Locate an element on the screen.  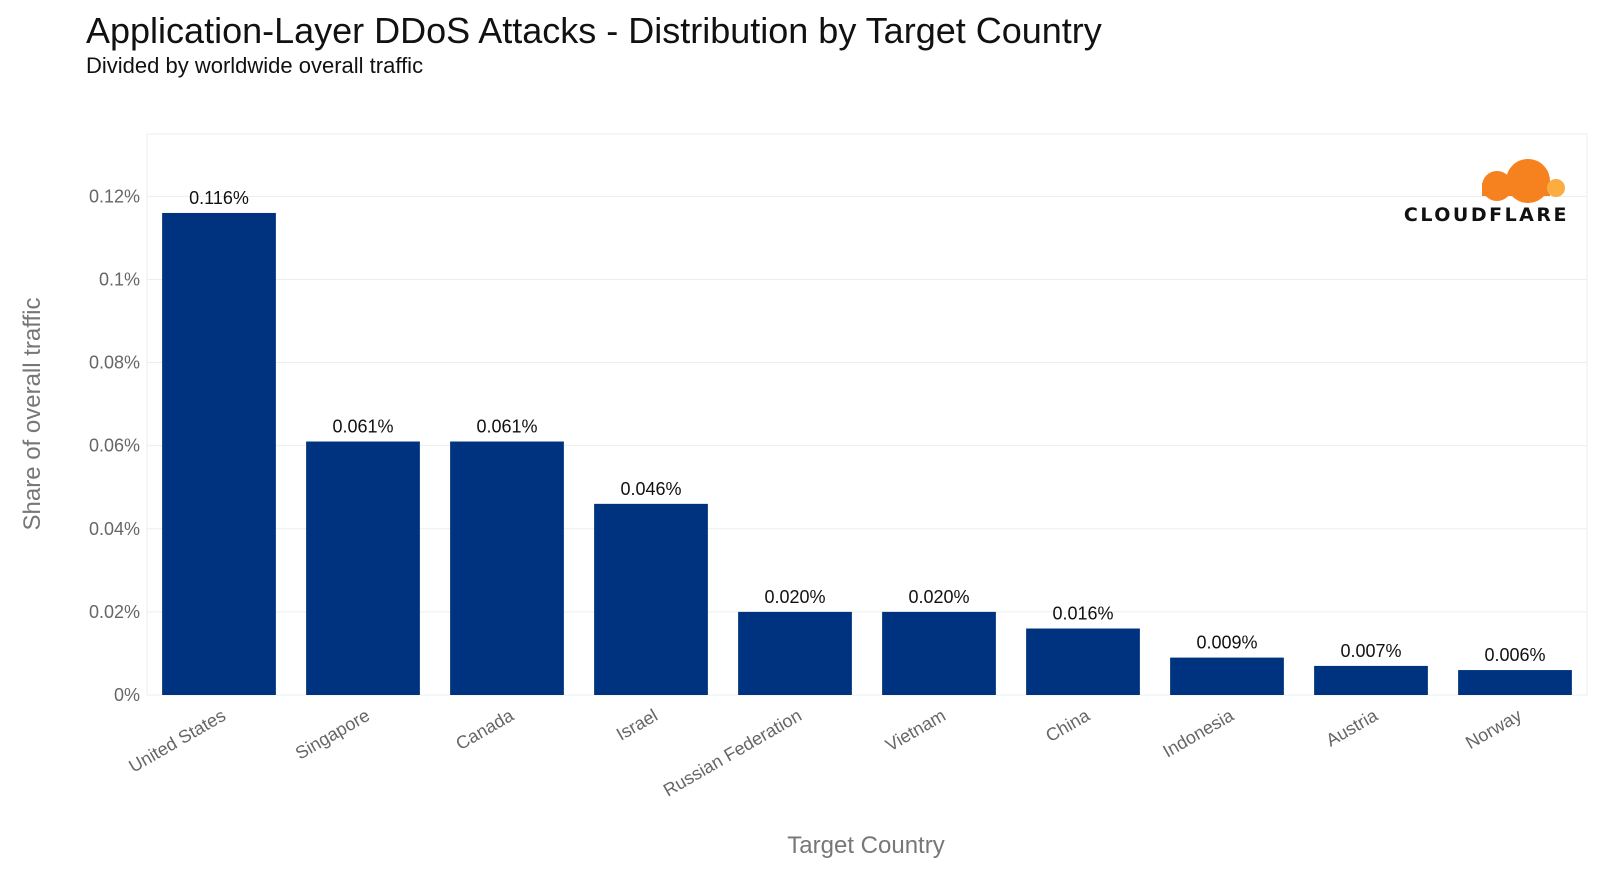
x-tick-label: Russian Federation is located at coordinates (732, 752).